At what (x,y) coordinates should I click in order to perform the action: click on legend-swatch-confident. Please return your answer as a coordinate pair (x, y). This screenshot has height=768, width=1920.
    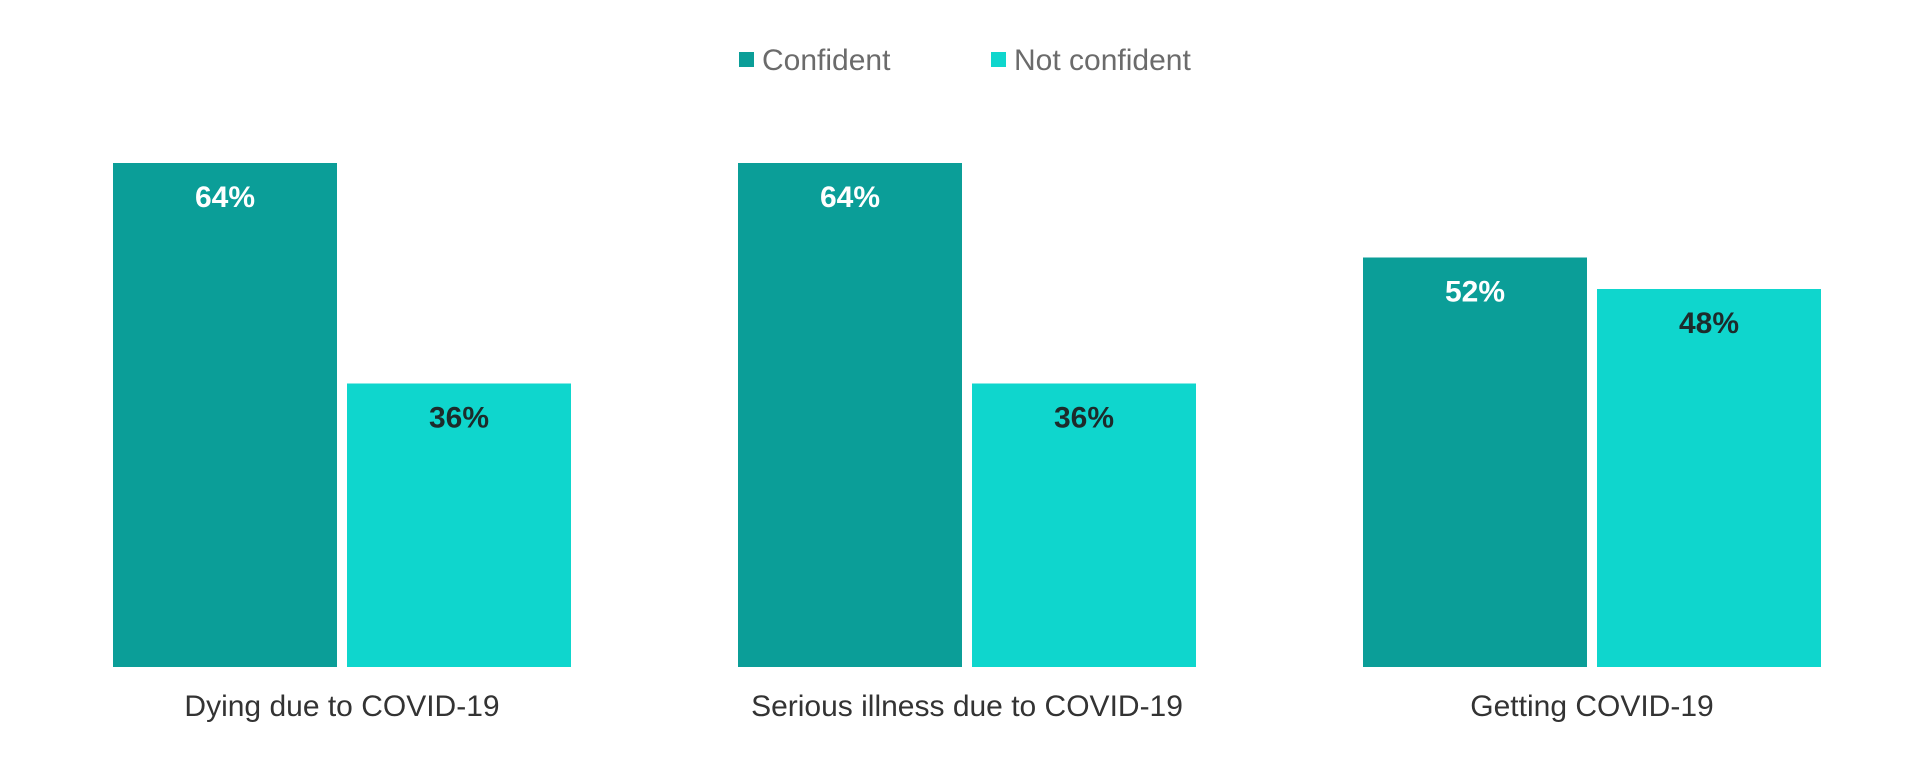
    Looking at the image, I should click on (746, 59).